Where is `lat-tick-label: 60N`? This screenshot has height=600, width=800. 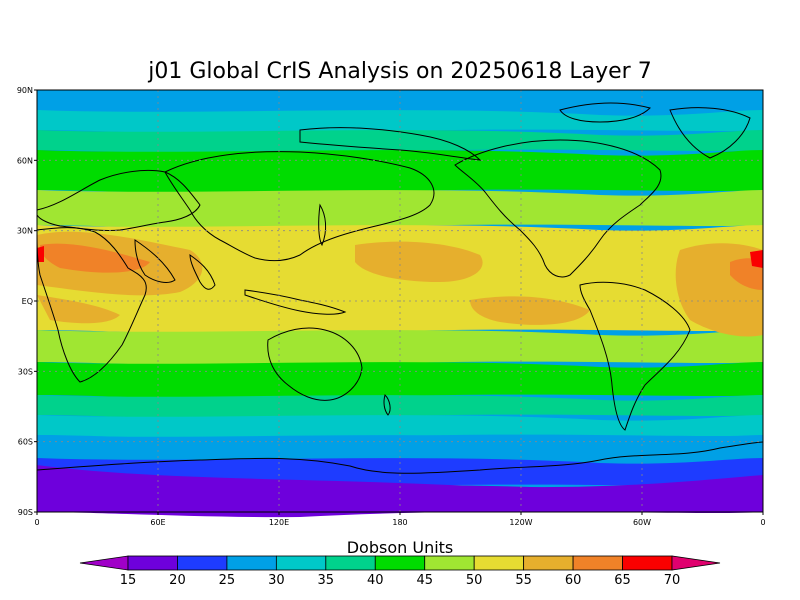
lat-tick-label: 60N is located at coordinates (25, 160).